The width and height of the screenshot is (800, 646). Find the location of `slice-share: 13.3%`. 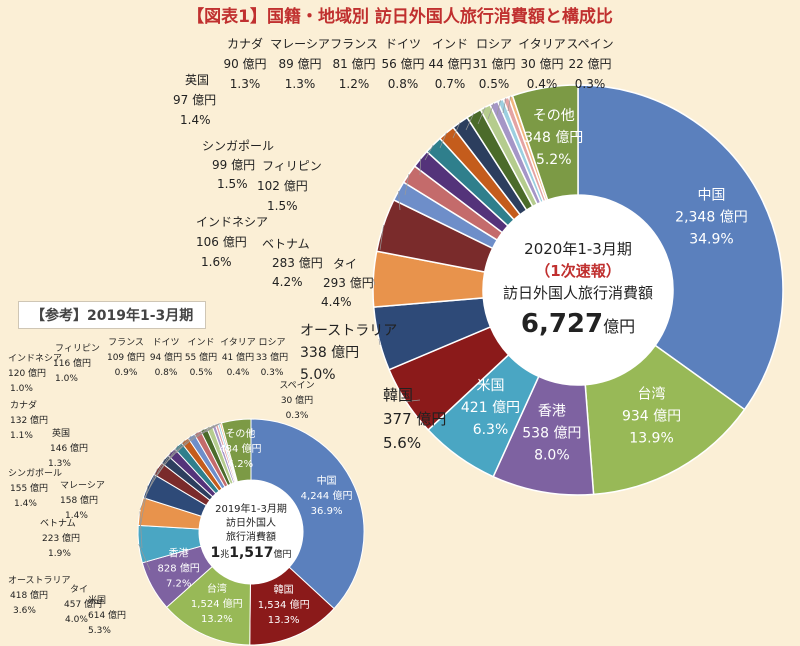

slice-share: 13.3% is located at coordinates (284, 620).